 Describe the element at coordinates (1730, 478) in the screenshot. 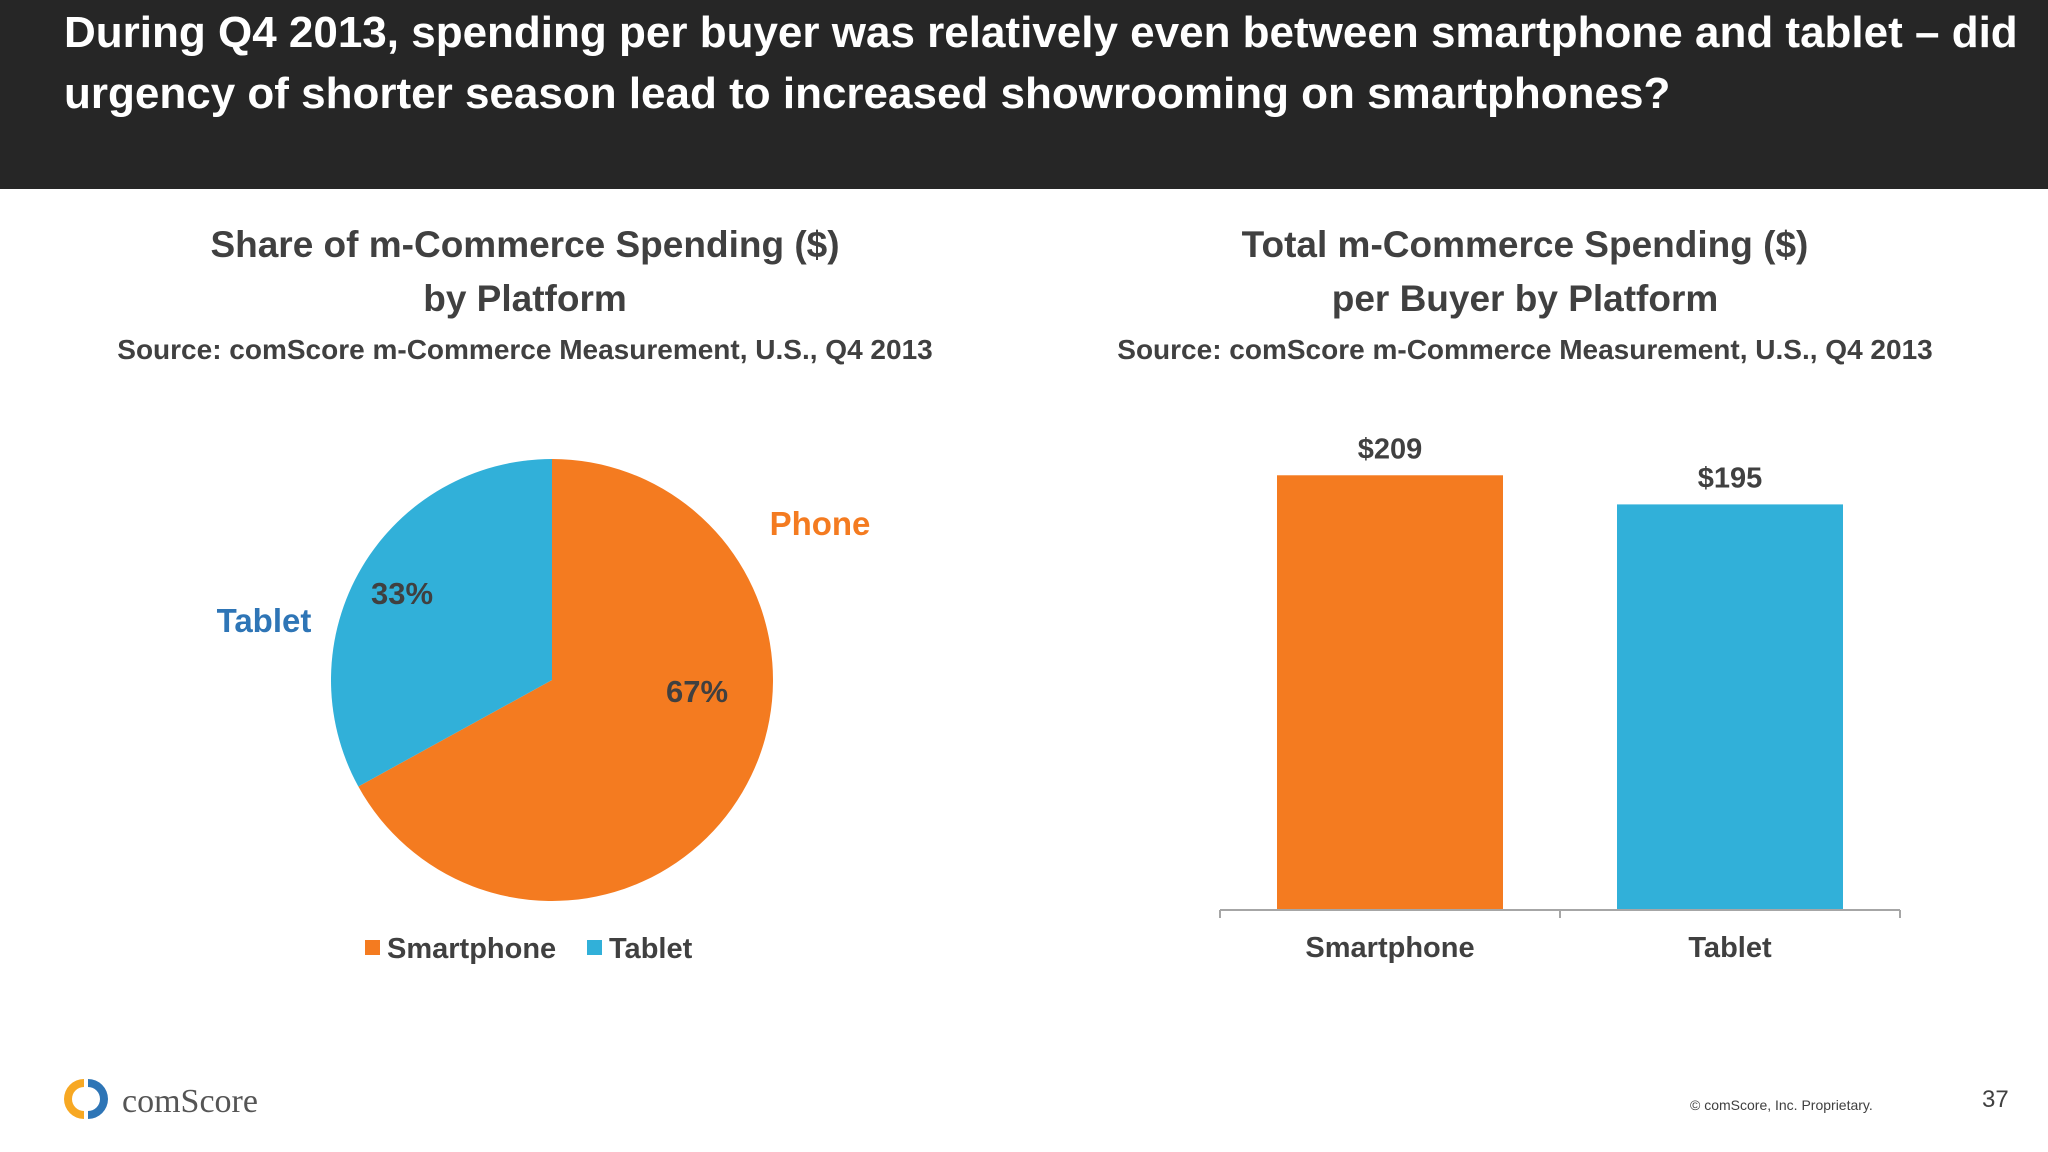

I see `bar-data-label-tablet: $195` at that location.